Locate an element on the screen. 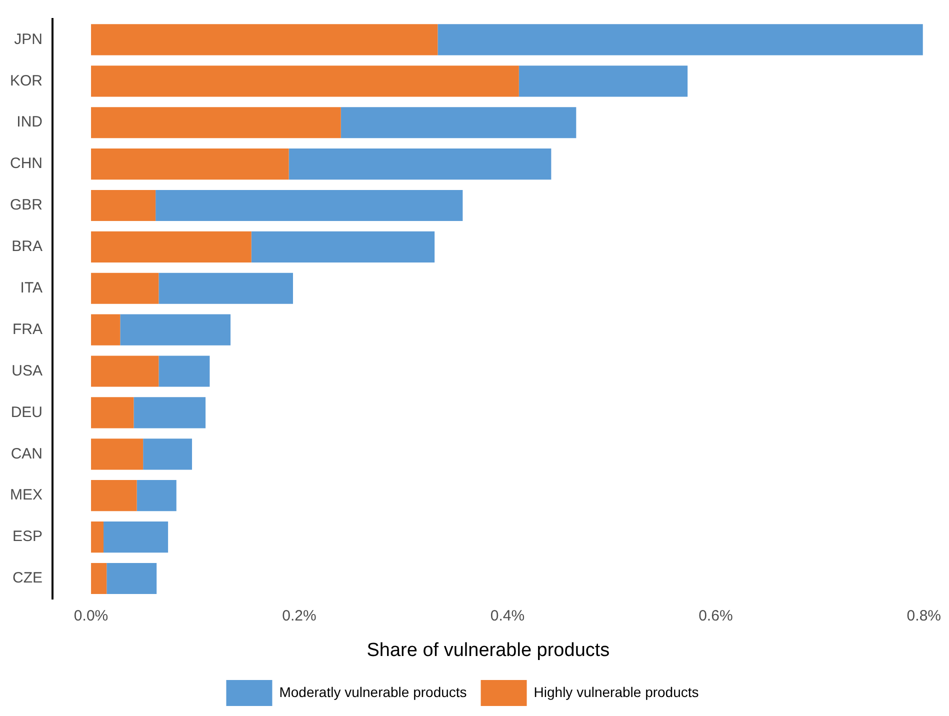 The width and height of the screenshot is (949, 716). y-tick-label: CZE is located at coordinates (27, 578).